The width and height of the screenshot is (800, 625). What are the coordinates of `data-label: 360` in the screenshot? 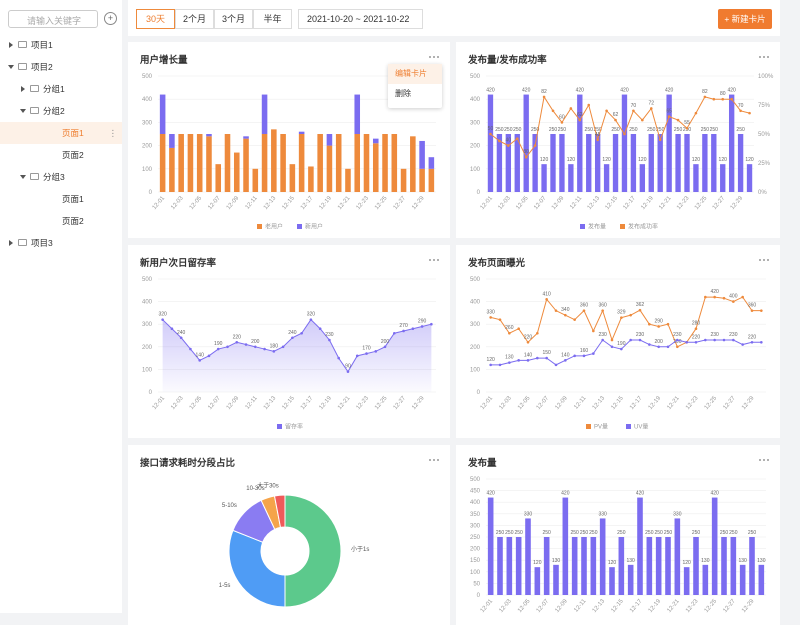 It's located at (752, 306).